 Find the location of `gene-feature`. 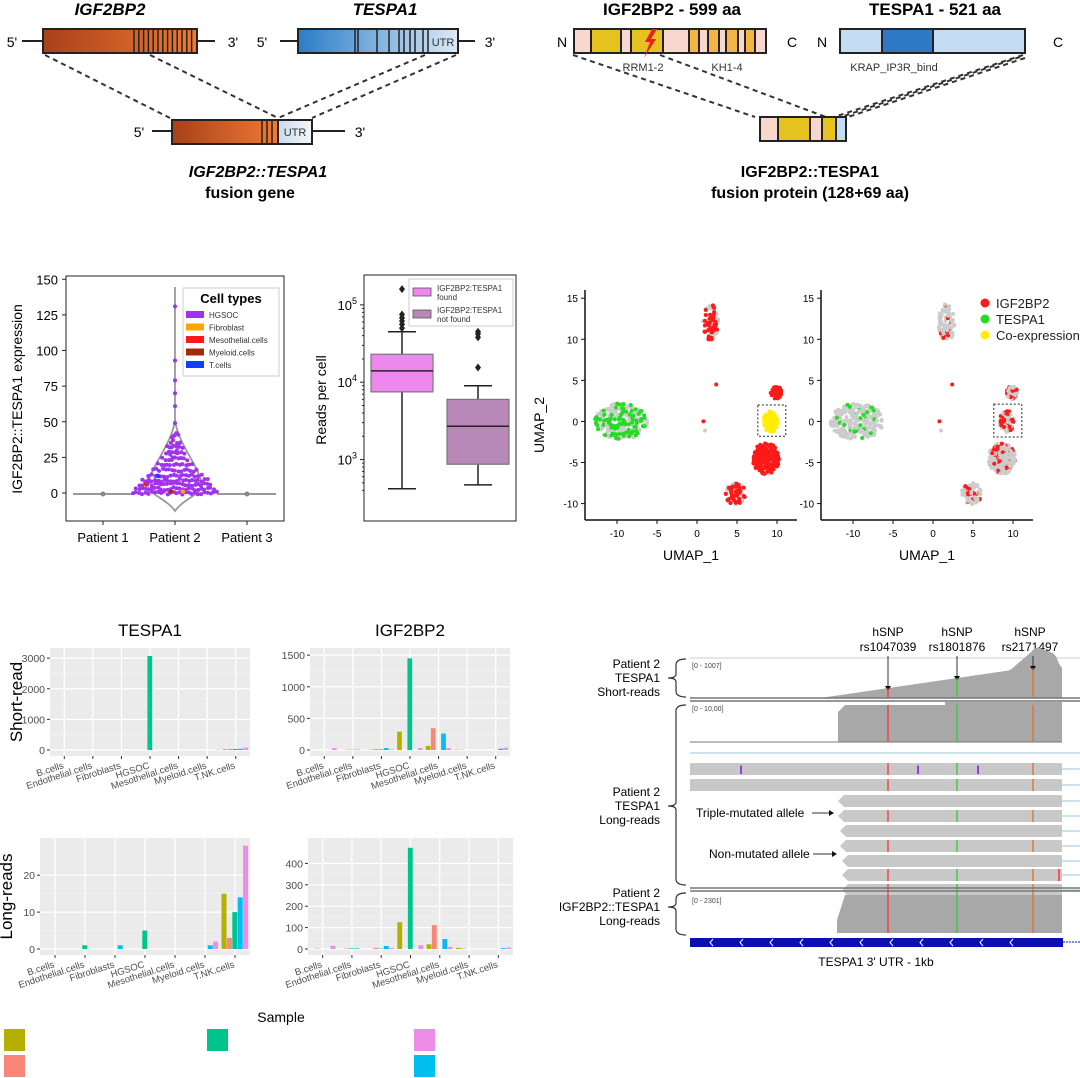

gene-feature is located at coordinates (876, 942).